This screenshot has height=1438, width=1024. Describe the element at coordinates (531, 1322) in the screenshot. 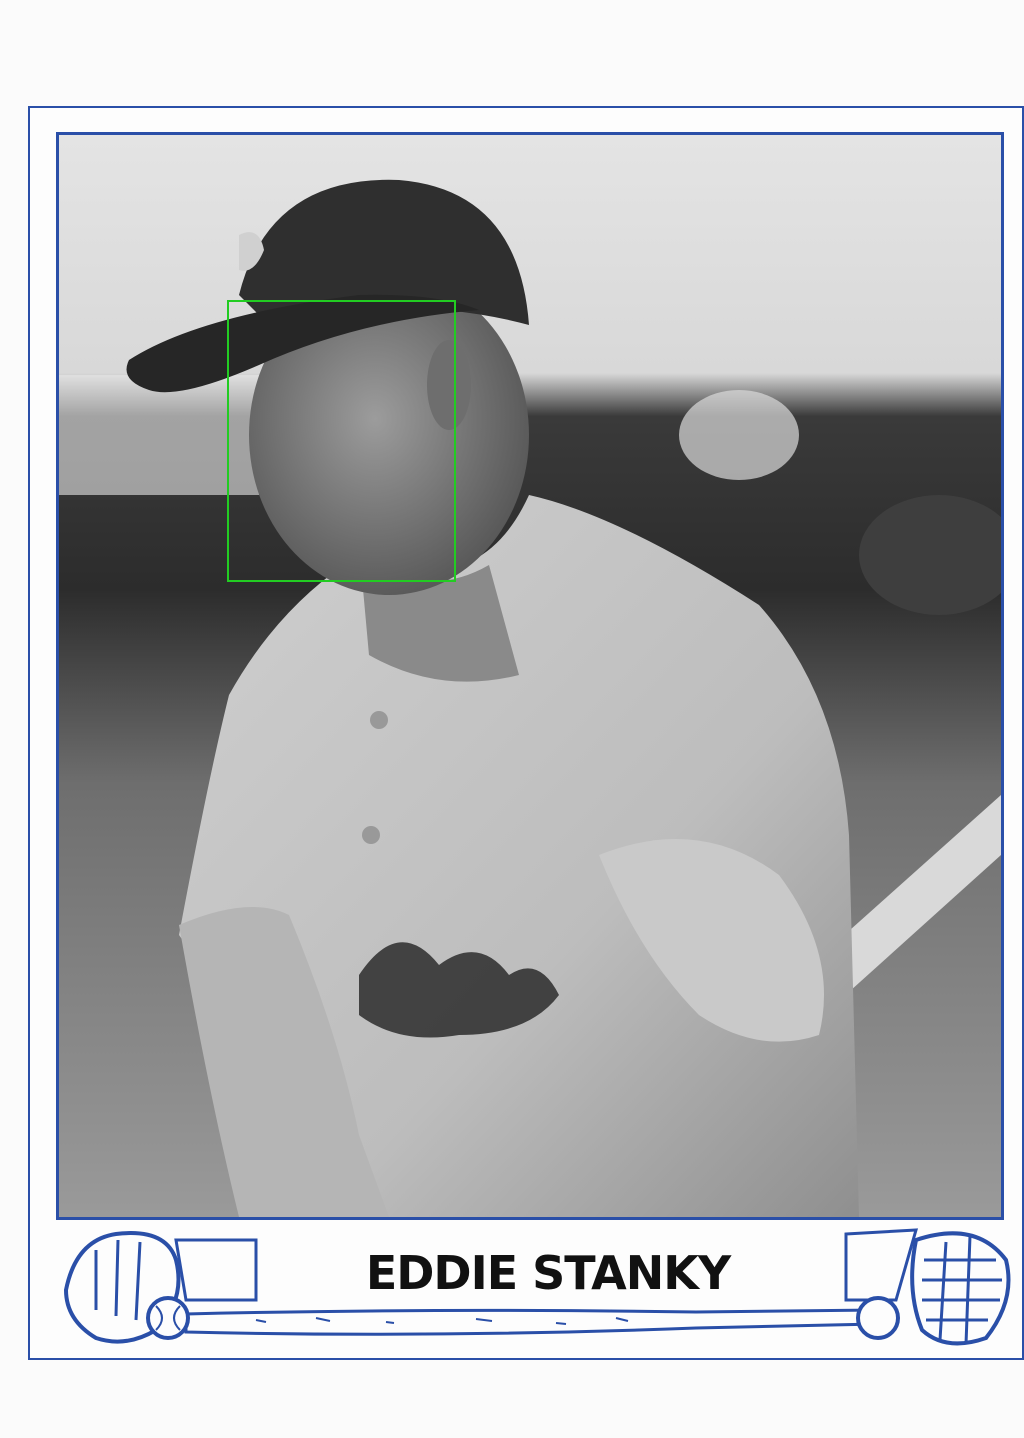

I see `baseball-bat-icon` at that location.